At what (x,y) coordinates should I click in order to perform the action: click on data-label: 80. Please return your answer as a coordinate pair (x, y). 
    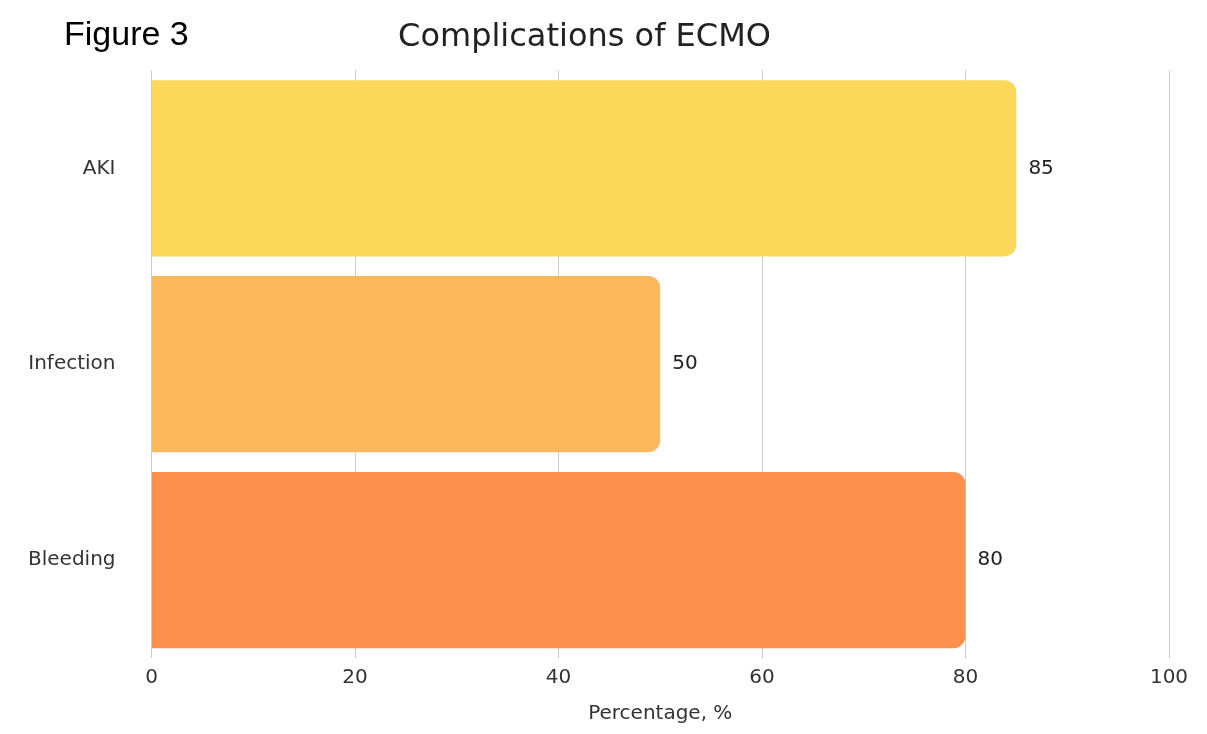
    Looking at the image, I should click on (990, 558).